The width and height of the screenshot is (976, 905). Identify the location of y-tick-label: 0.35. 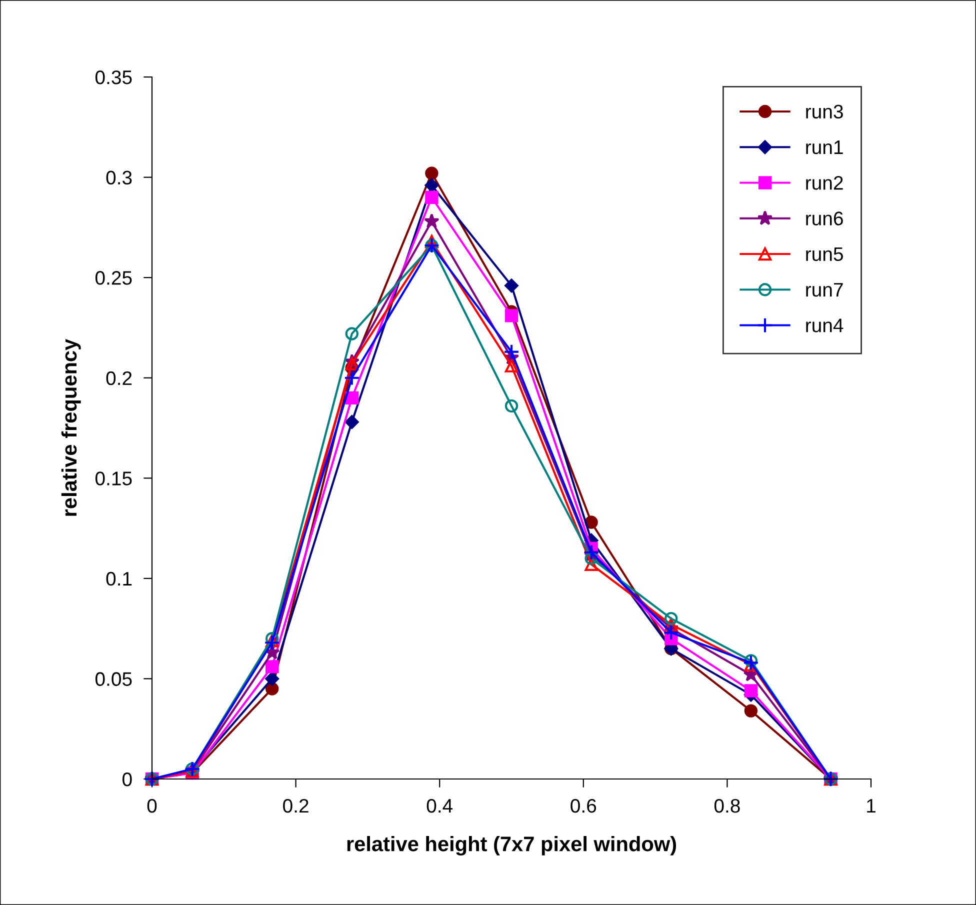
(113, 77).